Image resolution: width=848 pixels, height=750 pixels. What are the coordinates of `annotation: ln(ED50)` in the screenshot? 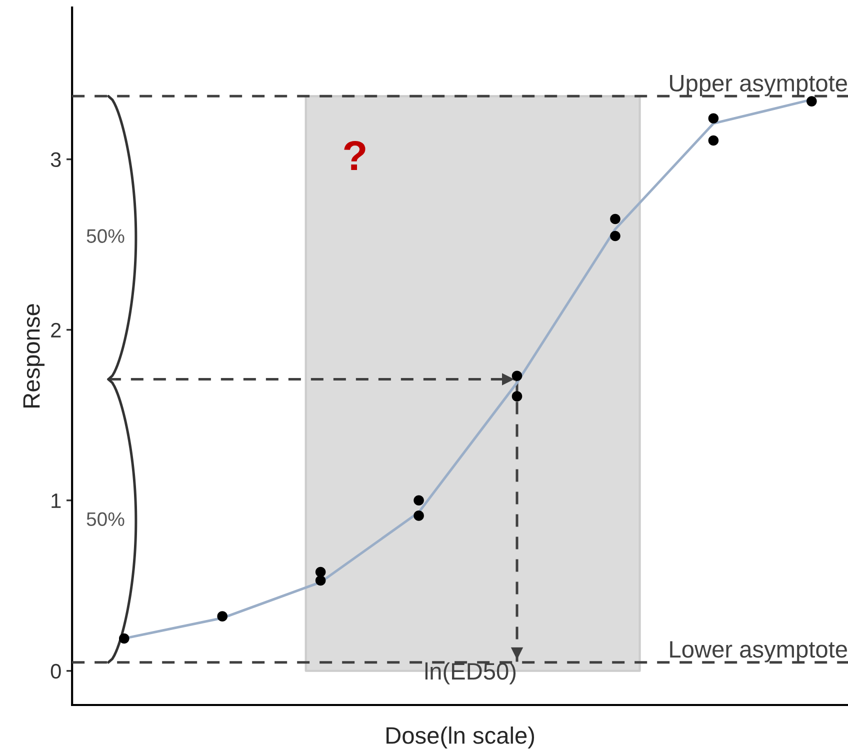 It's located at (470, 673).